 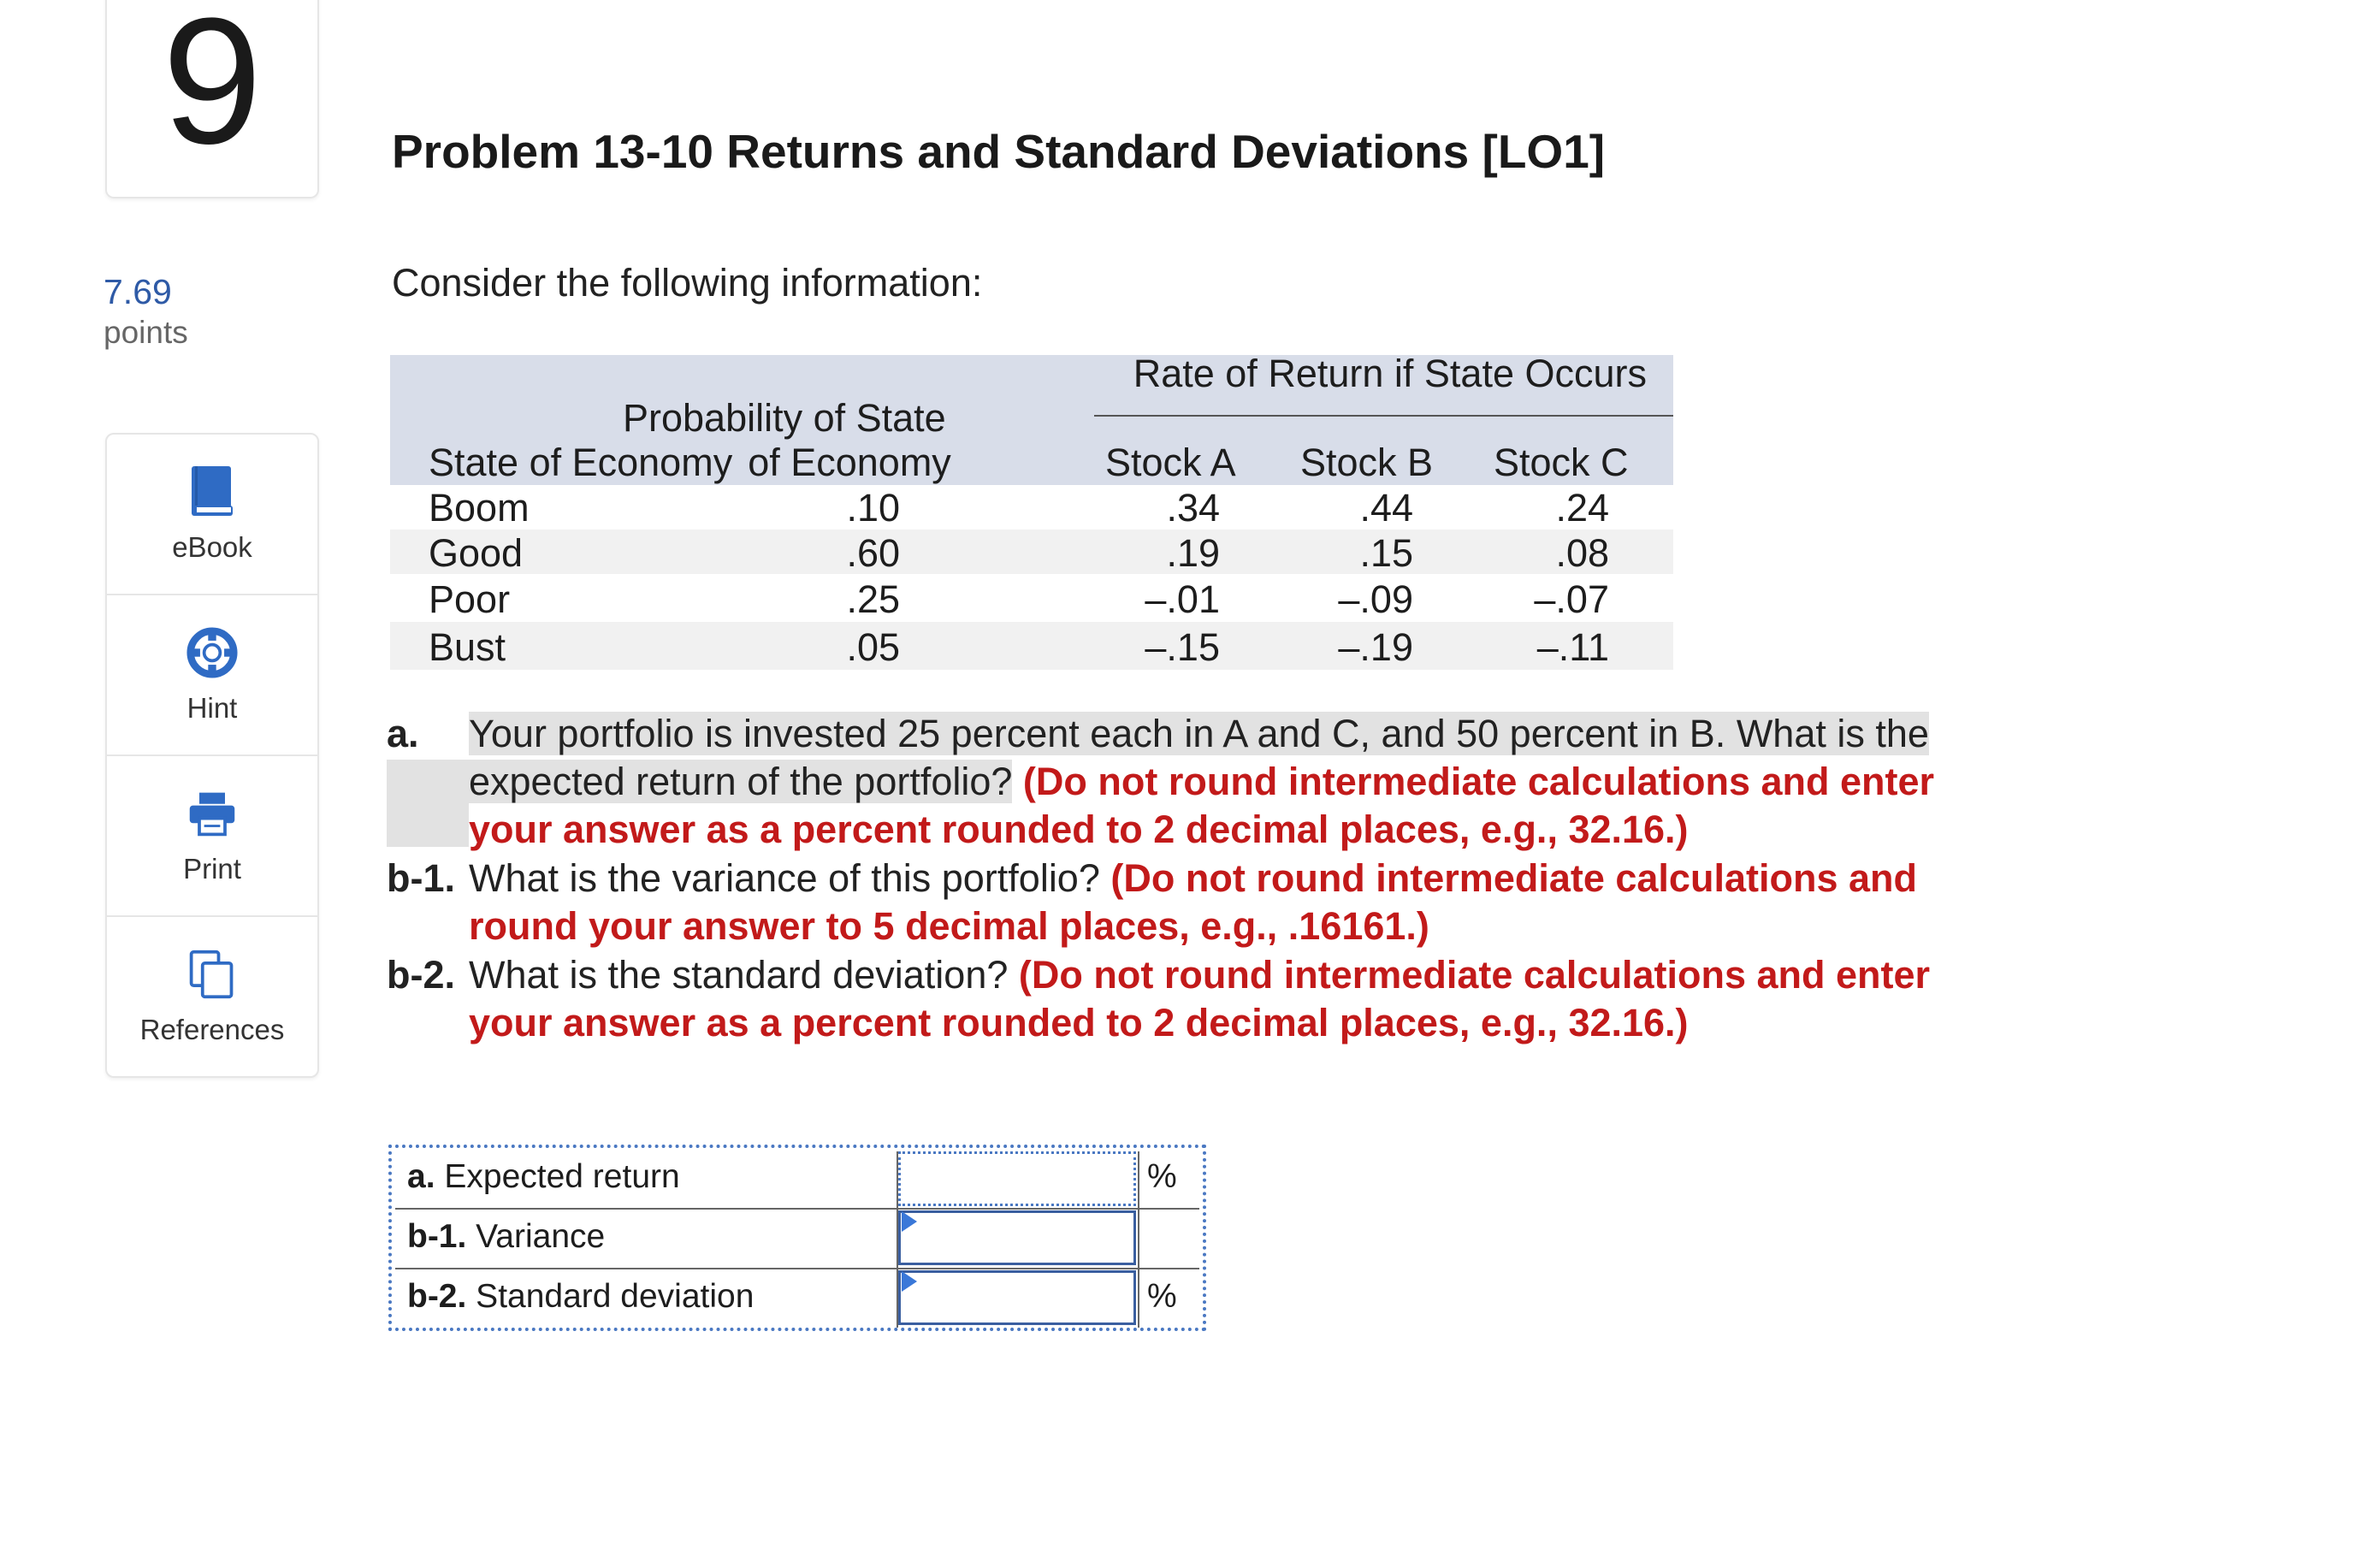 I want to click on references-button: References, so click(x=212, y=996).